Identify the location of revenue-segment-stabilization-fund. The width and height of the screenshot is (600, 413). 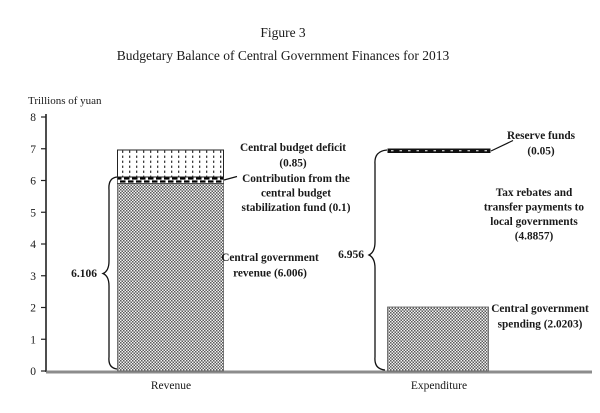
(170, 180).